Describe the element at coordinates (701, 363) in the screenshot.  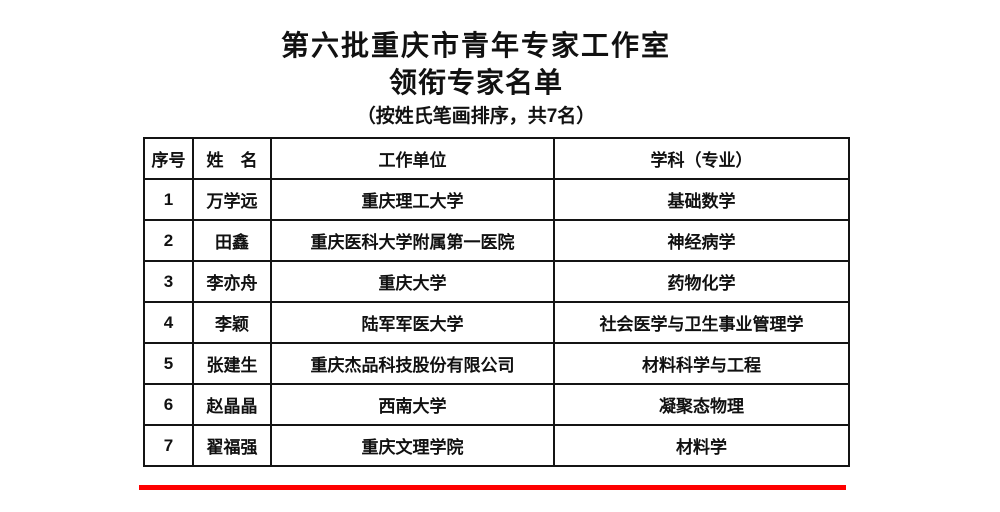
I see `cell-major: 材料科学与工程` at that location.